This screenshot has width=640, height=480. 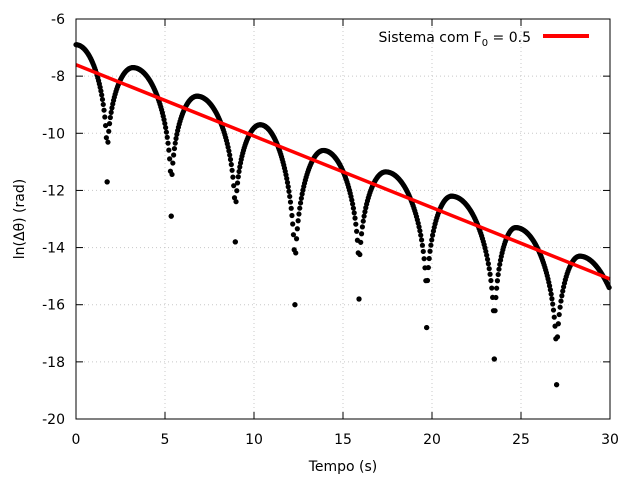 I want to click on legend-label-suffix: = 0.5, so click(x=509, y=38).